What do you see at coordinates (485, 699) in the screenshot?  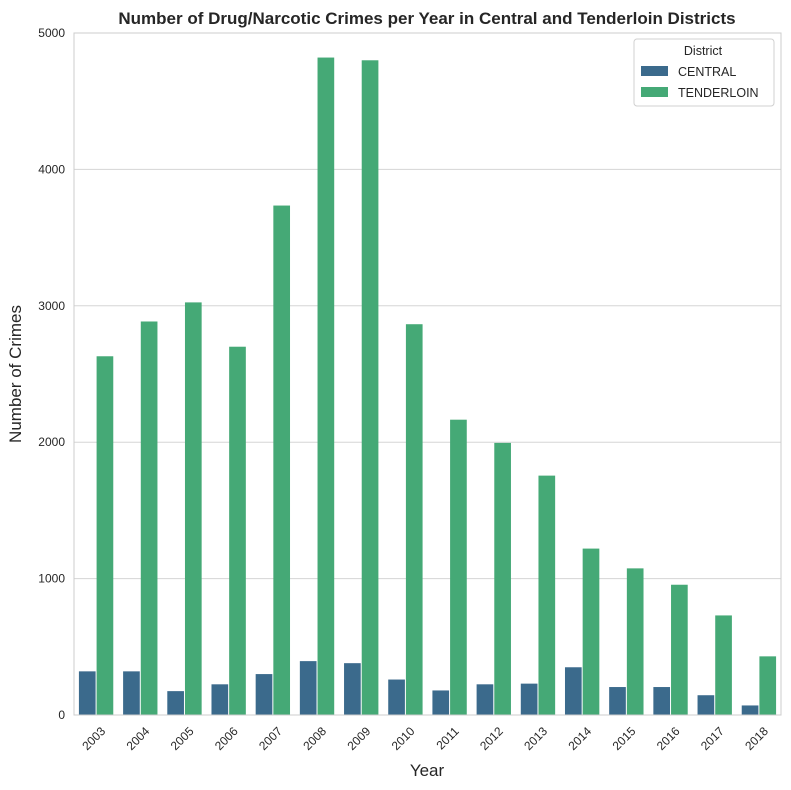 I see `bar-central-2012` at bounding box center [485, 699].